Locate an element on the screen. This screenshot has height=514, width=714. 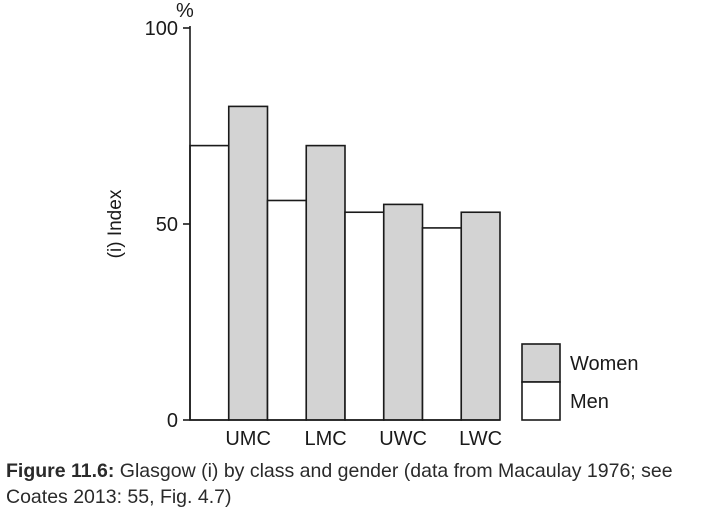
bar-women-lwc is located at coordinates (480, 316).